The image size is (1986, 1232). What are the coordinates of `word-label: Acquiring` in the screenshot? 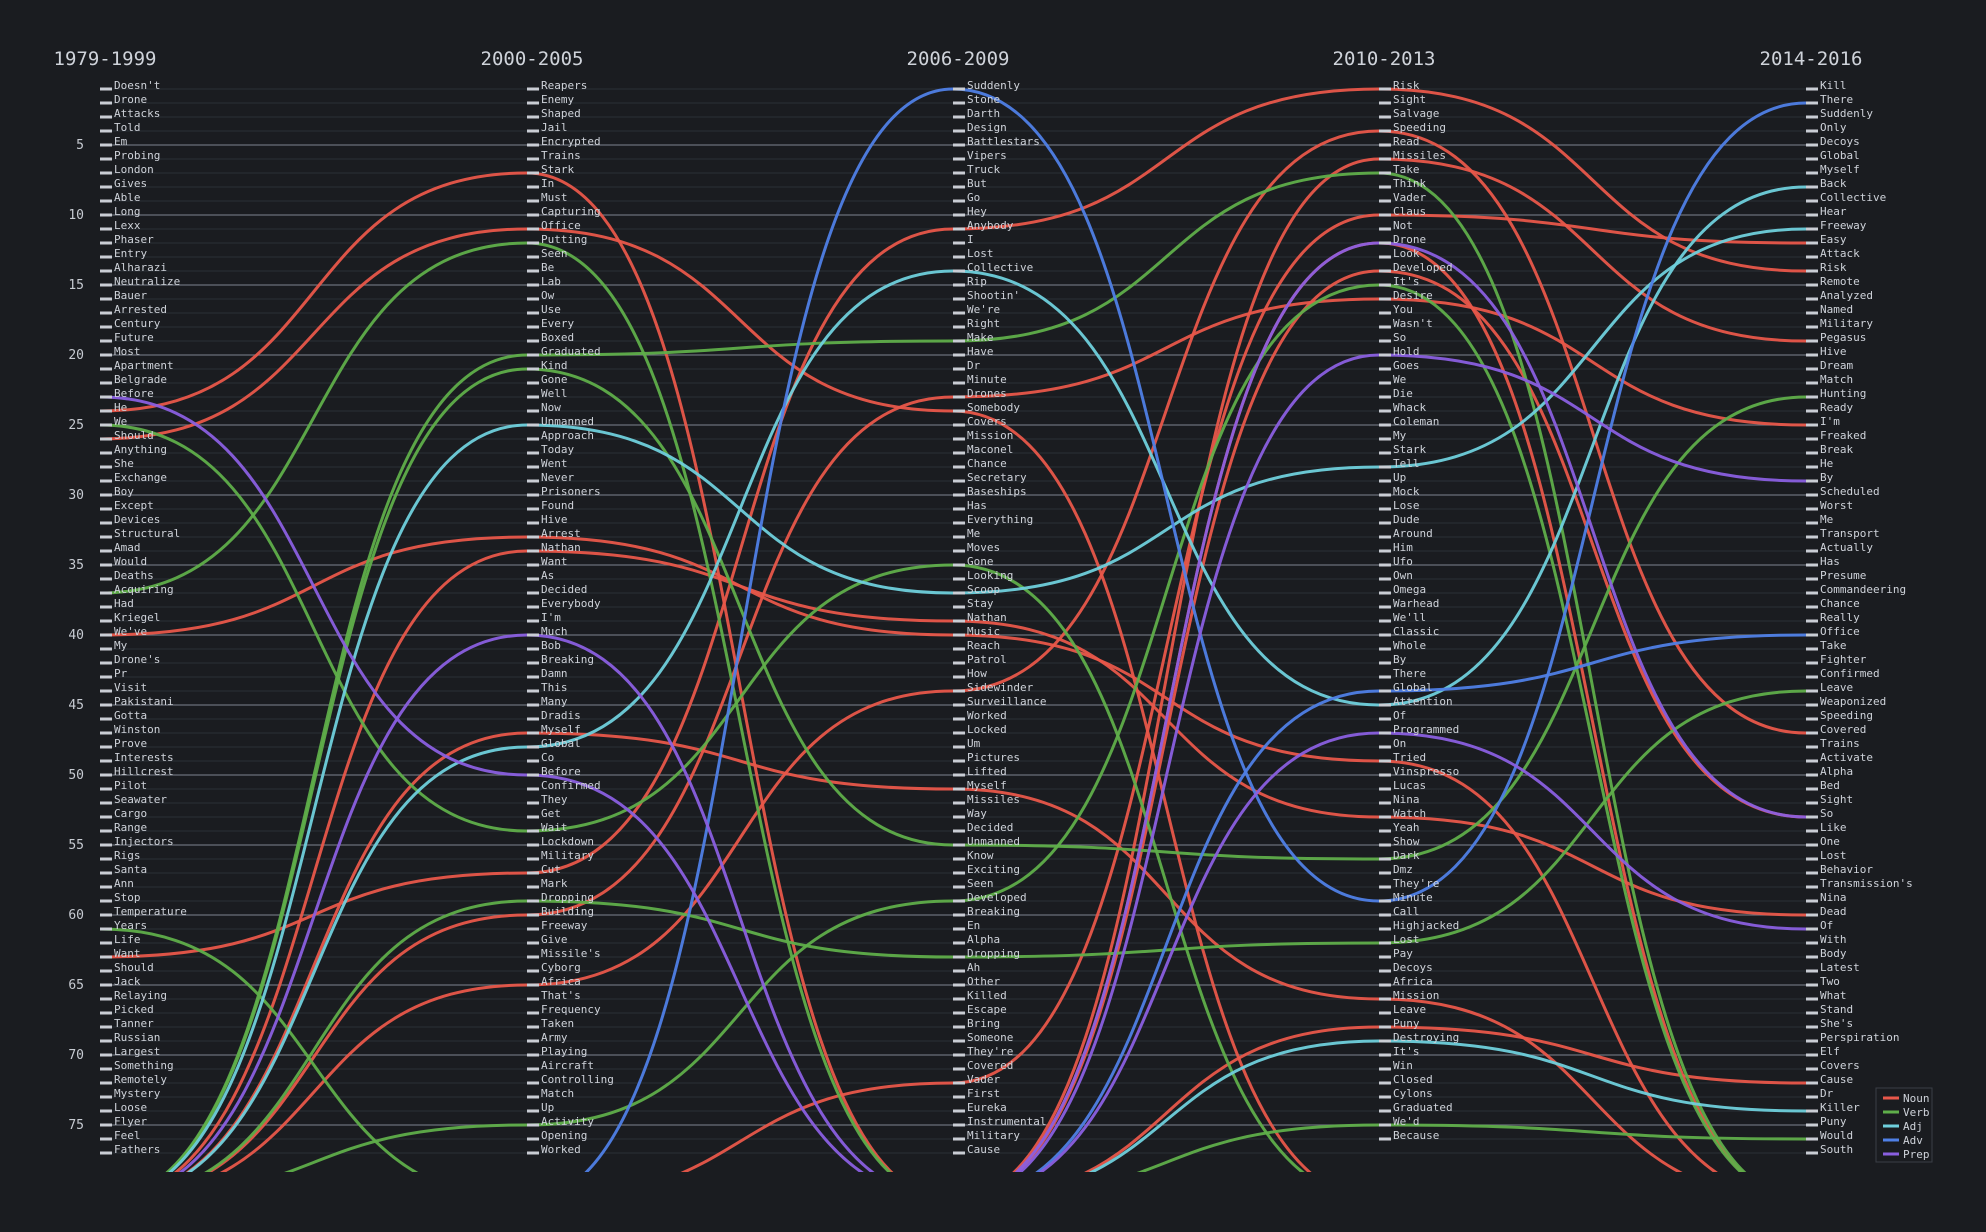 It's located at (144, 589).